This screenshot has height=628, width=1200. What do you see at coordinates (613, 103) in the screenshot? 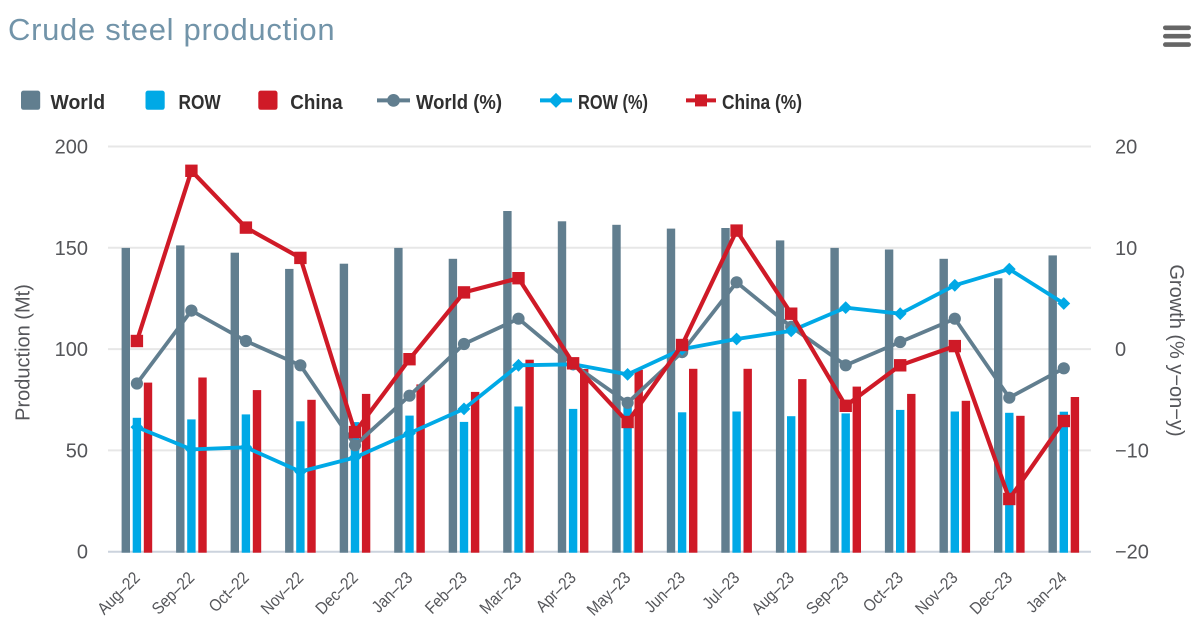
I see `svg-text: ROW (%)` at bounding box center [613, 103].